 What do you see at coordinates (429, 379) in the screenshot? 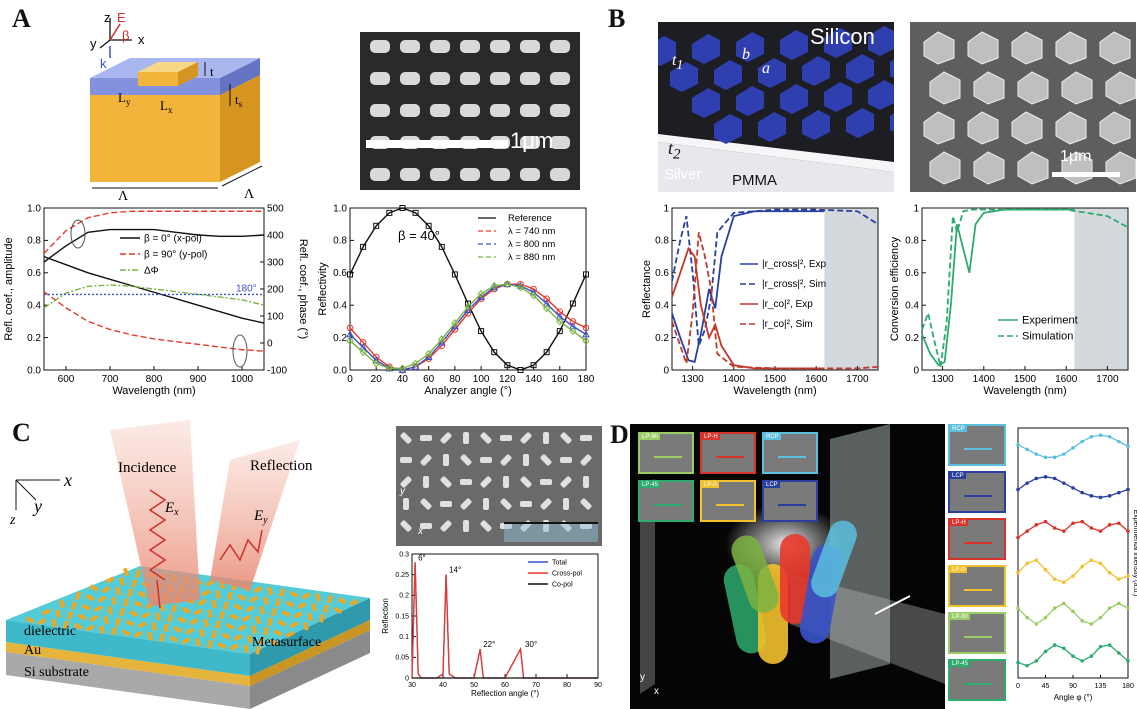
I see `x-tick-label: 60` at bounding box center [429, 379].